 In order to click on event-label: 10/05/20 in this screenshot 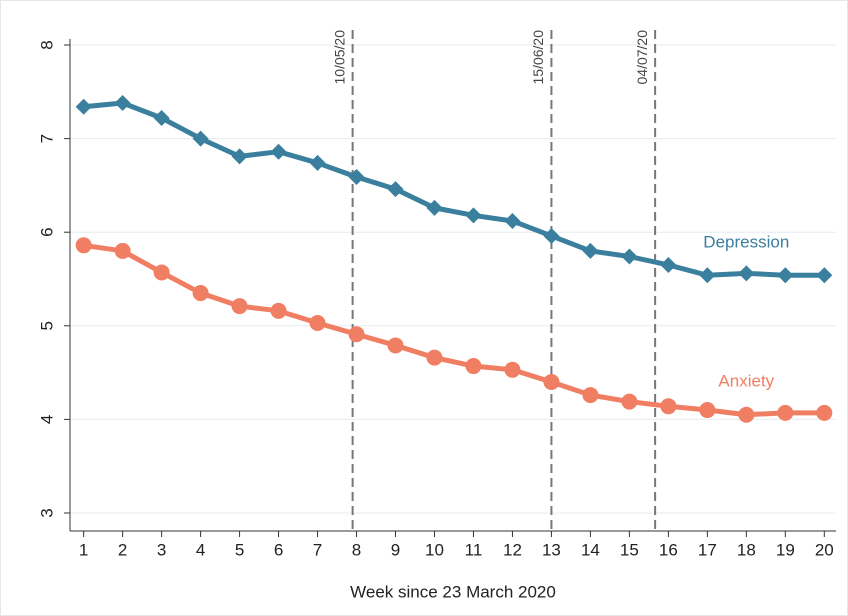, I will do `click(339, 57)`.